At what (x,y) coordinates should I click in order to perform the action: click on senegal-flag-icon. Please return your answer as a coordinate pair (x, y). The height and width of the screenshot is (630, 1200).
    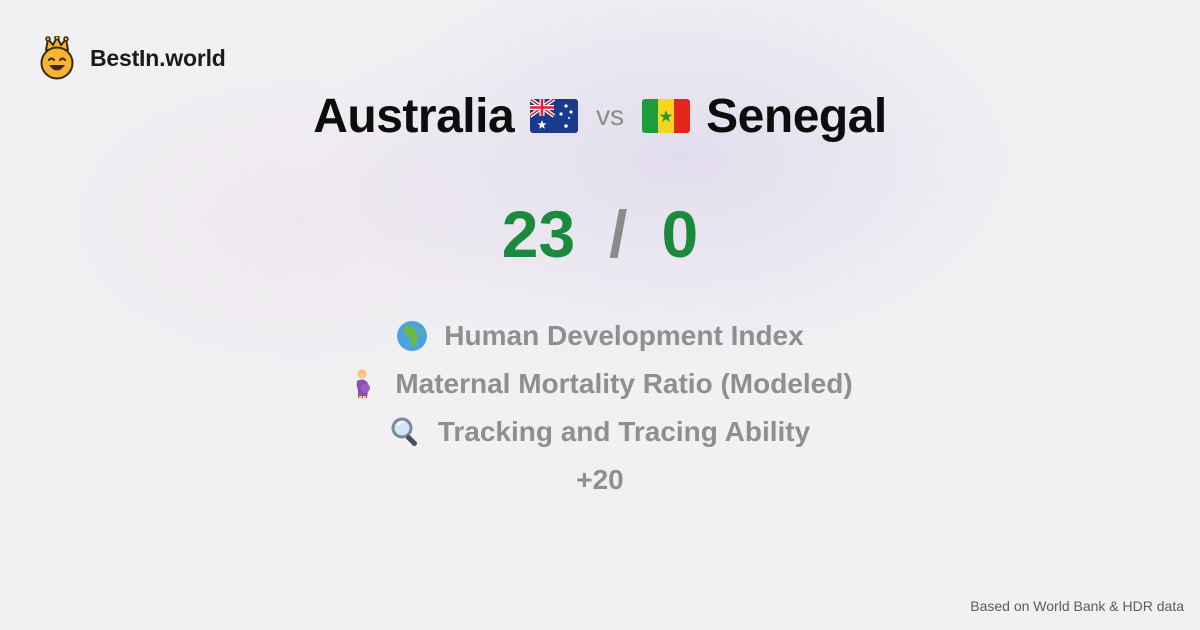
    Looking at the image, I should click on (666, 116).